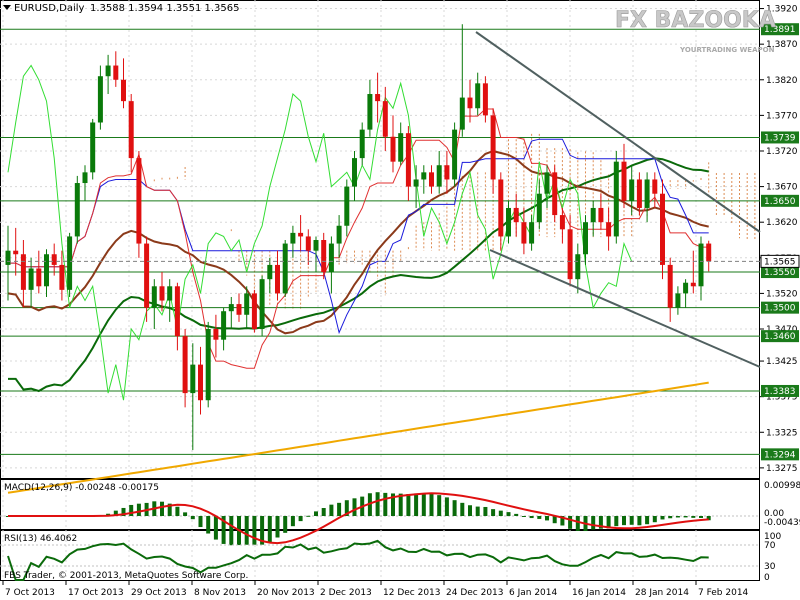  Describe the element at coordinates (695, 31) in the screenshot. I see `fxbazooka-logo: FX BAZOOKA YOURTRADING WEAPON` at that location.